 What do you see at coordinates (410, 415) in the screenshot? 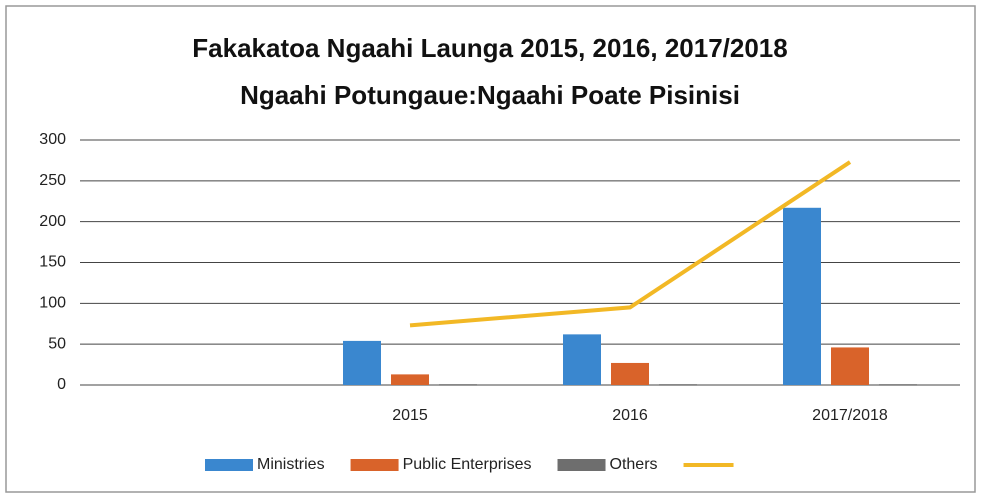
I see `x-tick-label: 2015` at bounding box center [410, 415].